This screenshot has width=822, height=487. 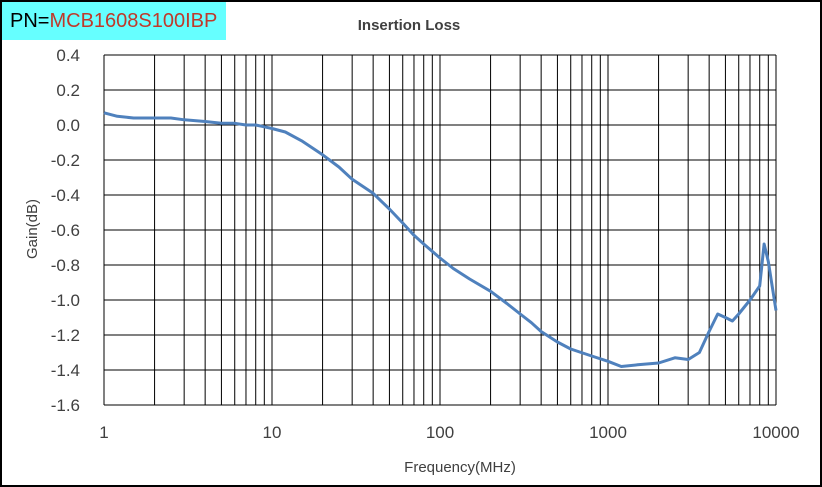 What do you see at coordinates (133, 20) in the screenshot?
I see `part-number-value: MCB1608S100IBP` at bounding box center [133, 20].